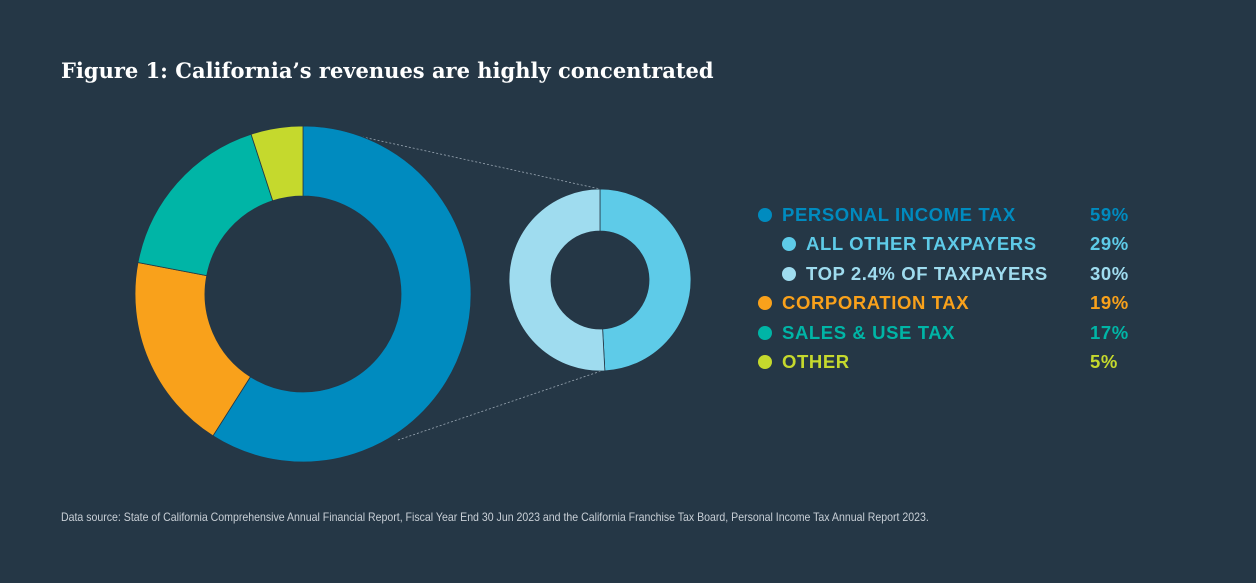 The height and width of the screenshot is (583, 1256). I want to click on legend-label: CORPORATION TAX, so click(876, 303).